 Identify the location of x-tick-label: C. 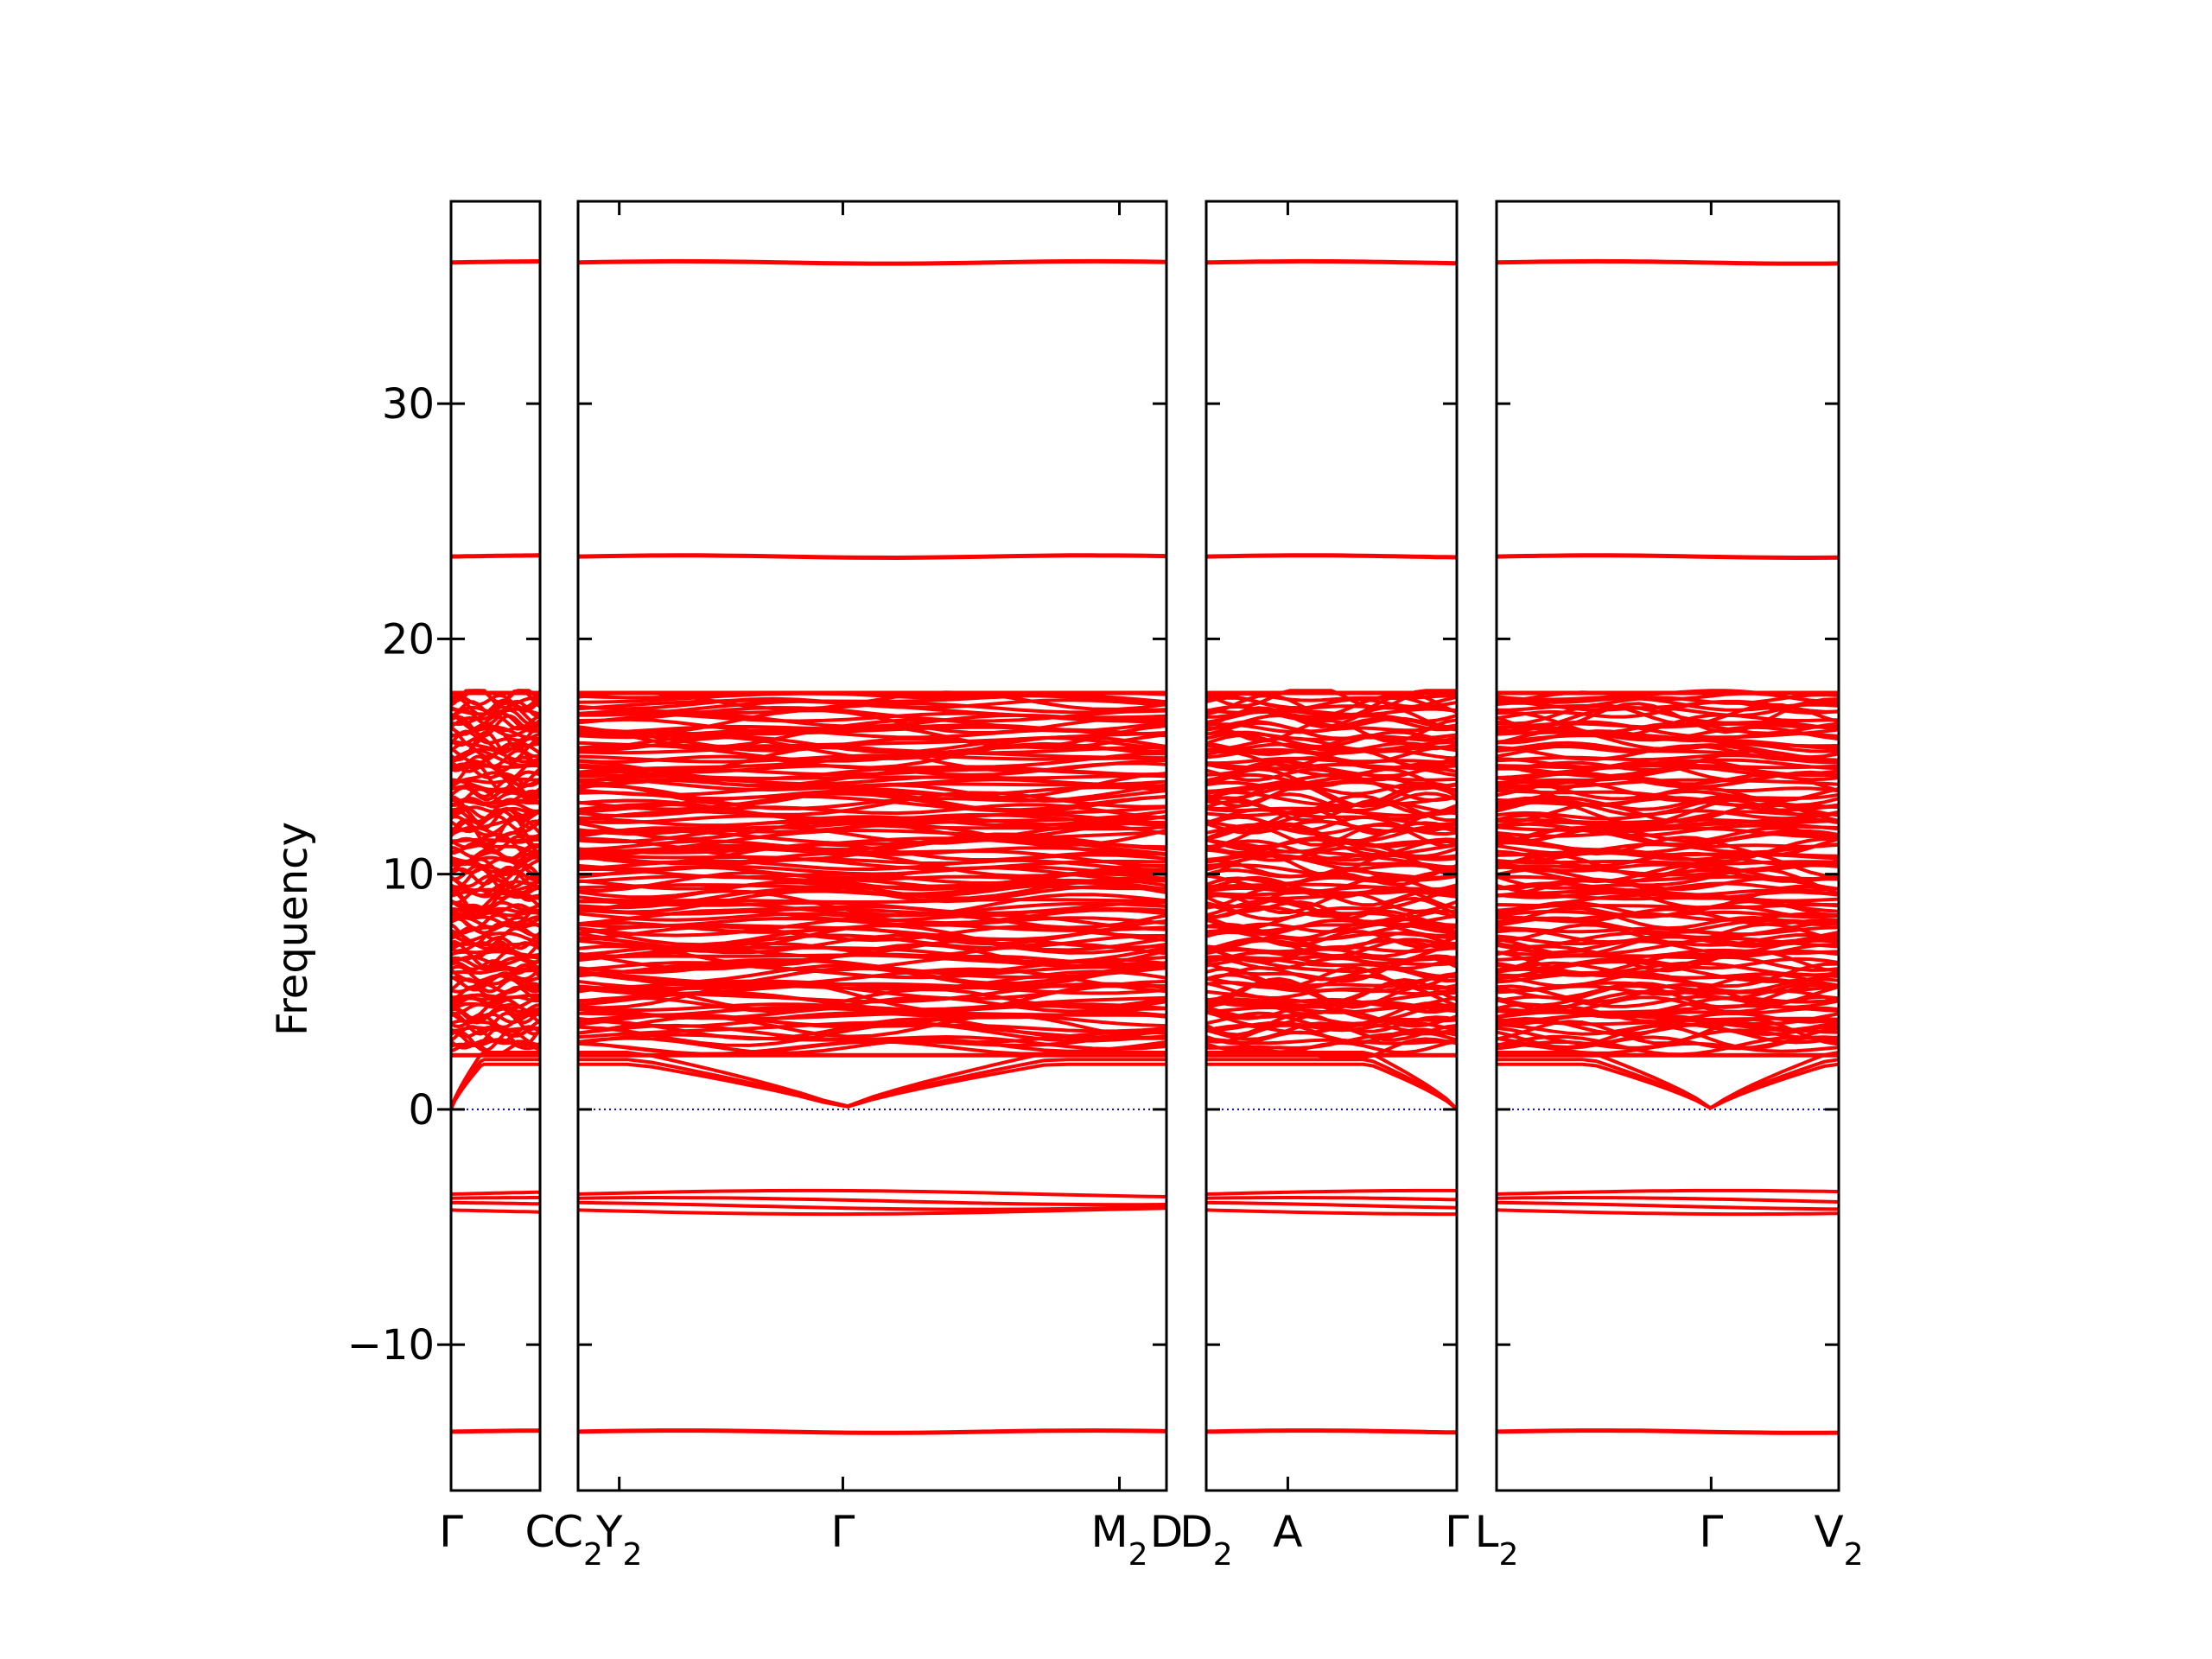
(540, 1532).